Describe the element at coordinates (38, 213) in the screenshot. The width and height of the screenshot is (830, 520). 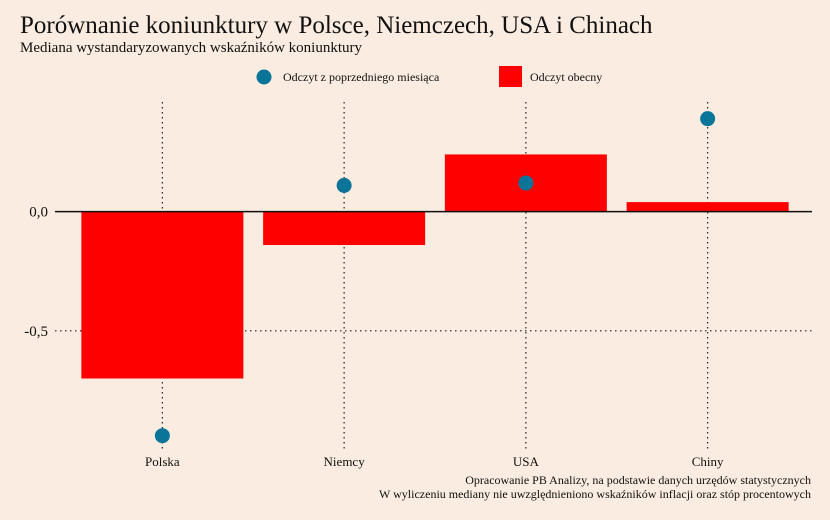
I see `y-tick-label: 0,0` at that location.